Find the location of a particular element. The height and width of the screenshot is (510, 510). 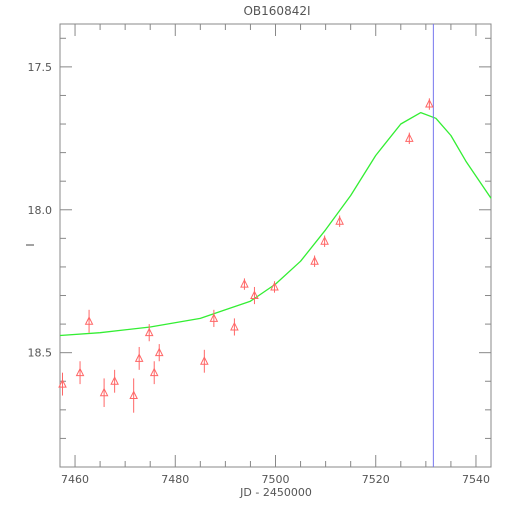

y-axis-tick-labels: 17.5 18.0 18.5 is located at coordinates (40, 210).